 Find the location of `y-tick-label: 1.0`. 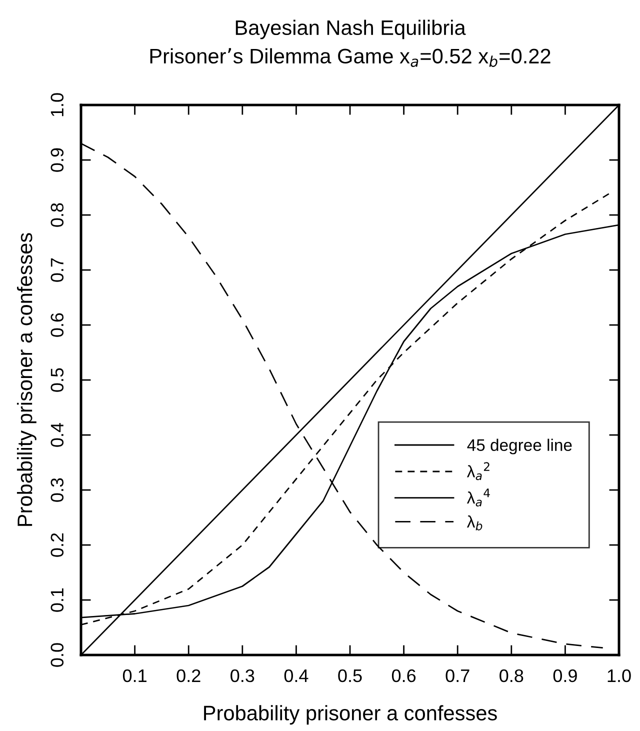

y-tick-label: 1.0 is located at coordinates (57, 104).